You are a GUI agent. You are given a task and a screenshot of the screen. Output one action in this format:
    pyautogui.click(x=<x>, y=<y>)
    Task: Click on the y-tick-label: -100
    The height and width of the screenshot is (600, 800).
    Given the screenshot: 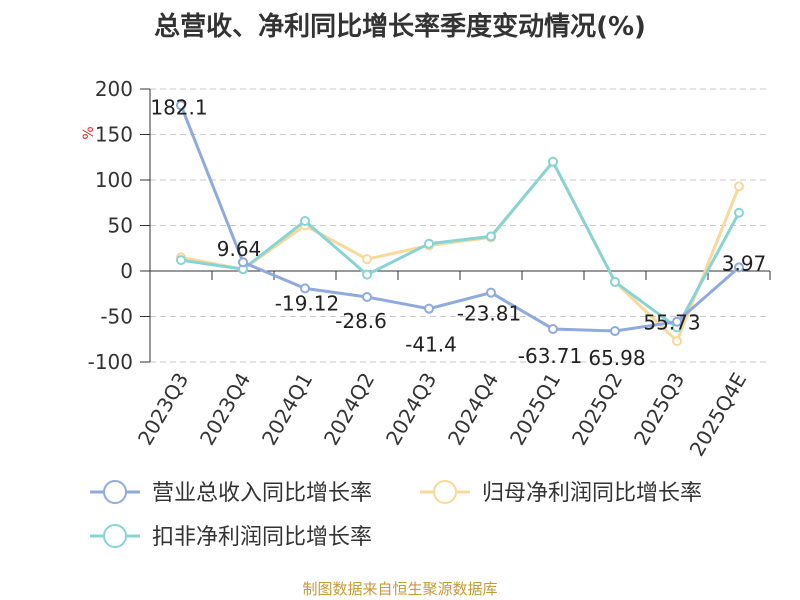 What is the action you would take?
    pyautogui.click(x=110, y=362)
    